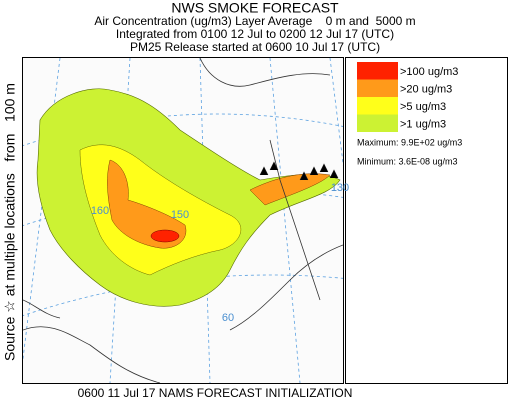  Describe the element at coordinates (407, 161) in the screenshot. I see `legend-minimum: Minimum: 3.6E-08 ug/m3` at that location.